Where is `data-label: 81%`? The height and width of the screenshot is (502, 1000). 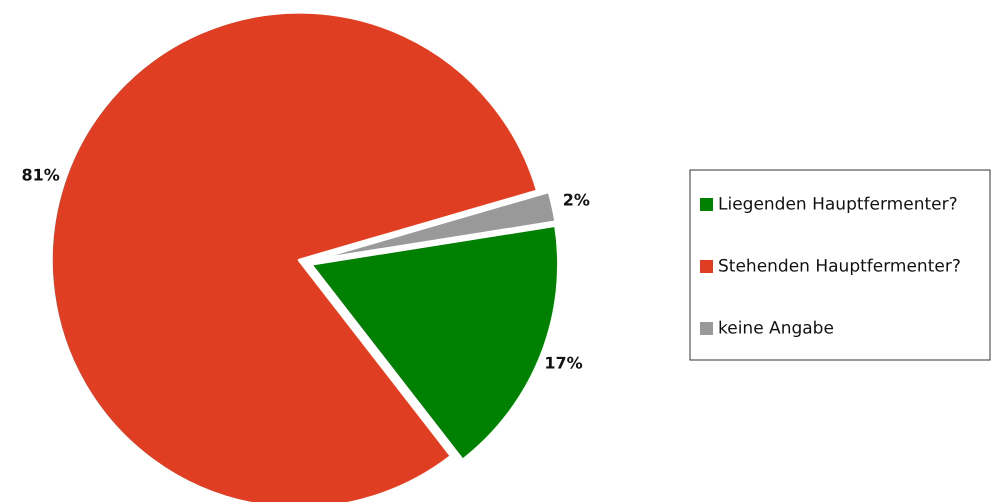
data-label: 81% is located at coordinates (40, 174).